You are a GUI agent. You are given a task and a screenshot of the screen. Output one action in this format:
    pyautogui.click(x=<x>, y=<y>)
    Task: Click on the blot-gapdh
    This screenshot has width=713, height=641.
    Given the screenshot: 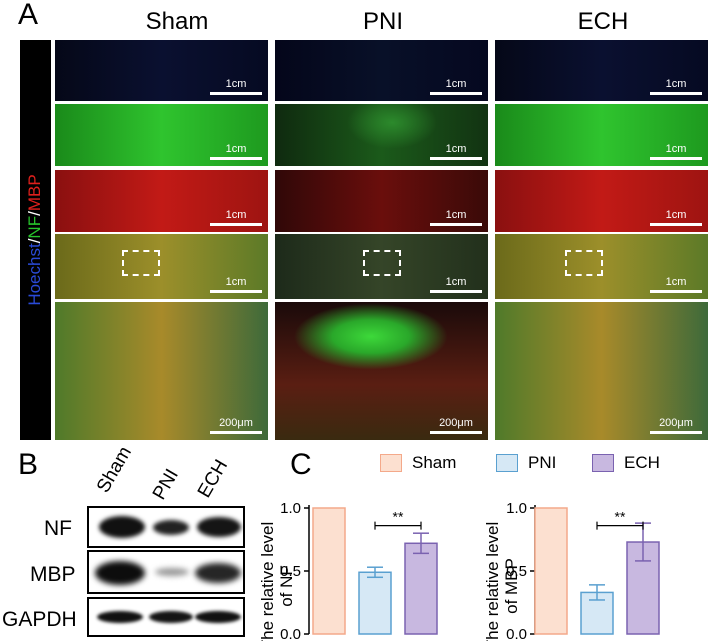 What is the action you would take?
    pyautogui.click(x=166, y=617)
    